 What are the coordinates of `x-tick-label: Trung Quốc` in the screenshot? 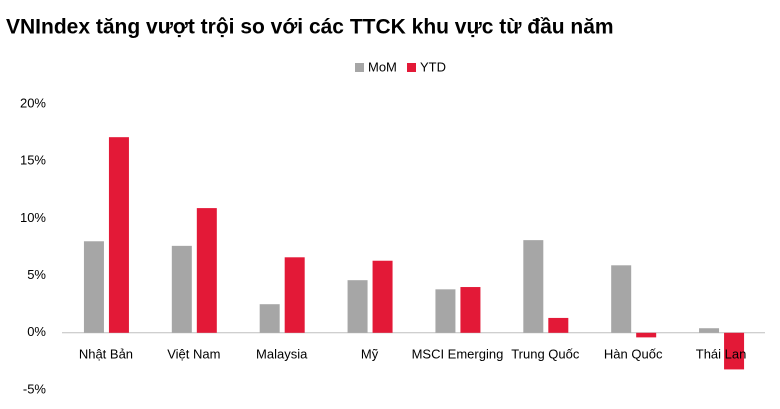 It's located at (545, 353).